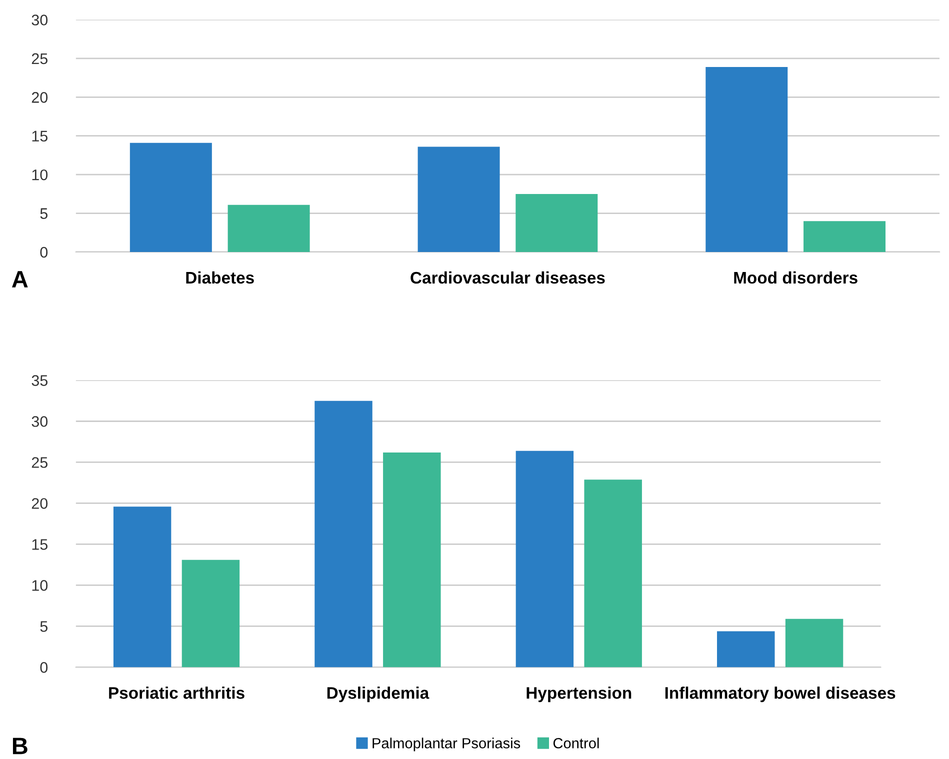 This screenshot has width=949, height=759. I want to click on x-tick-label: Diabetes, so click(220, 277).